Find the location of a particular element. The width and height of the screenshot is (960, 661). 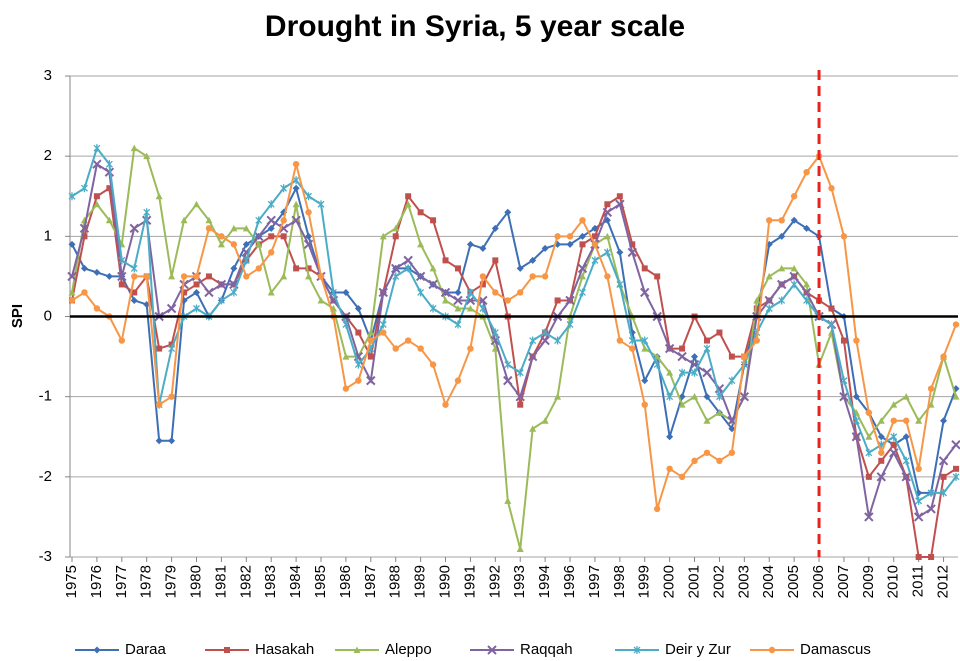

x-tick-label: 1975 is located at coordinates (71, 581).